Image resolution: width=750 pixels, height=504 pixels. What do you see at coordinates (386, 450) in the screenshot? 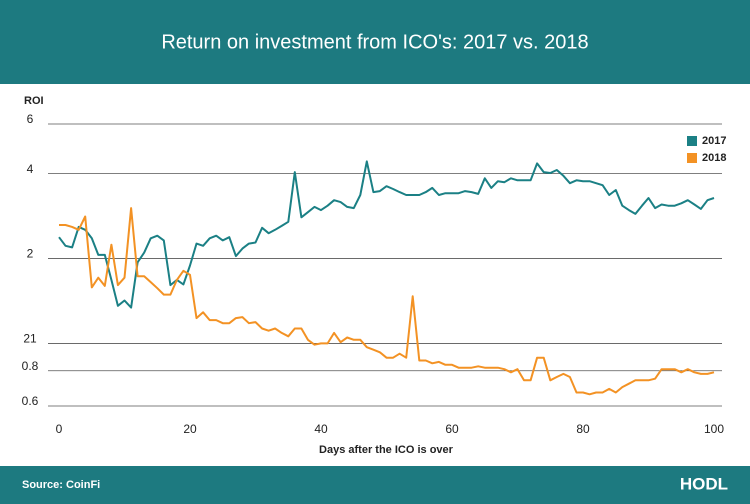
I see `x-axis-label: Days after the ICO is over` at bounding box center [386, 450].